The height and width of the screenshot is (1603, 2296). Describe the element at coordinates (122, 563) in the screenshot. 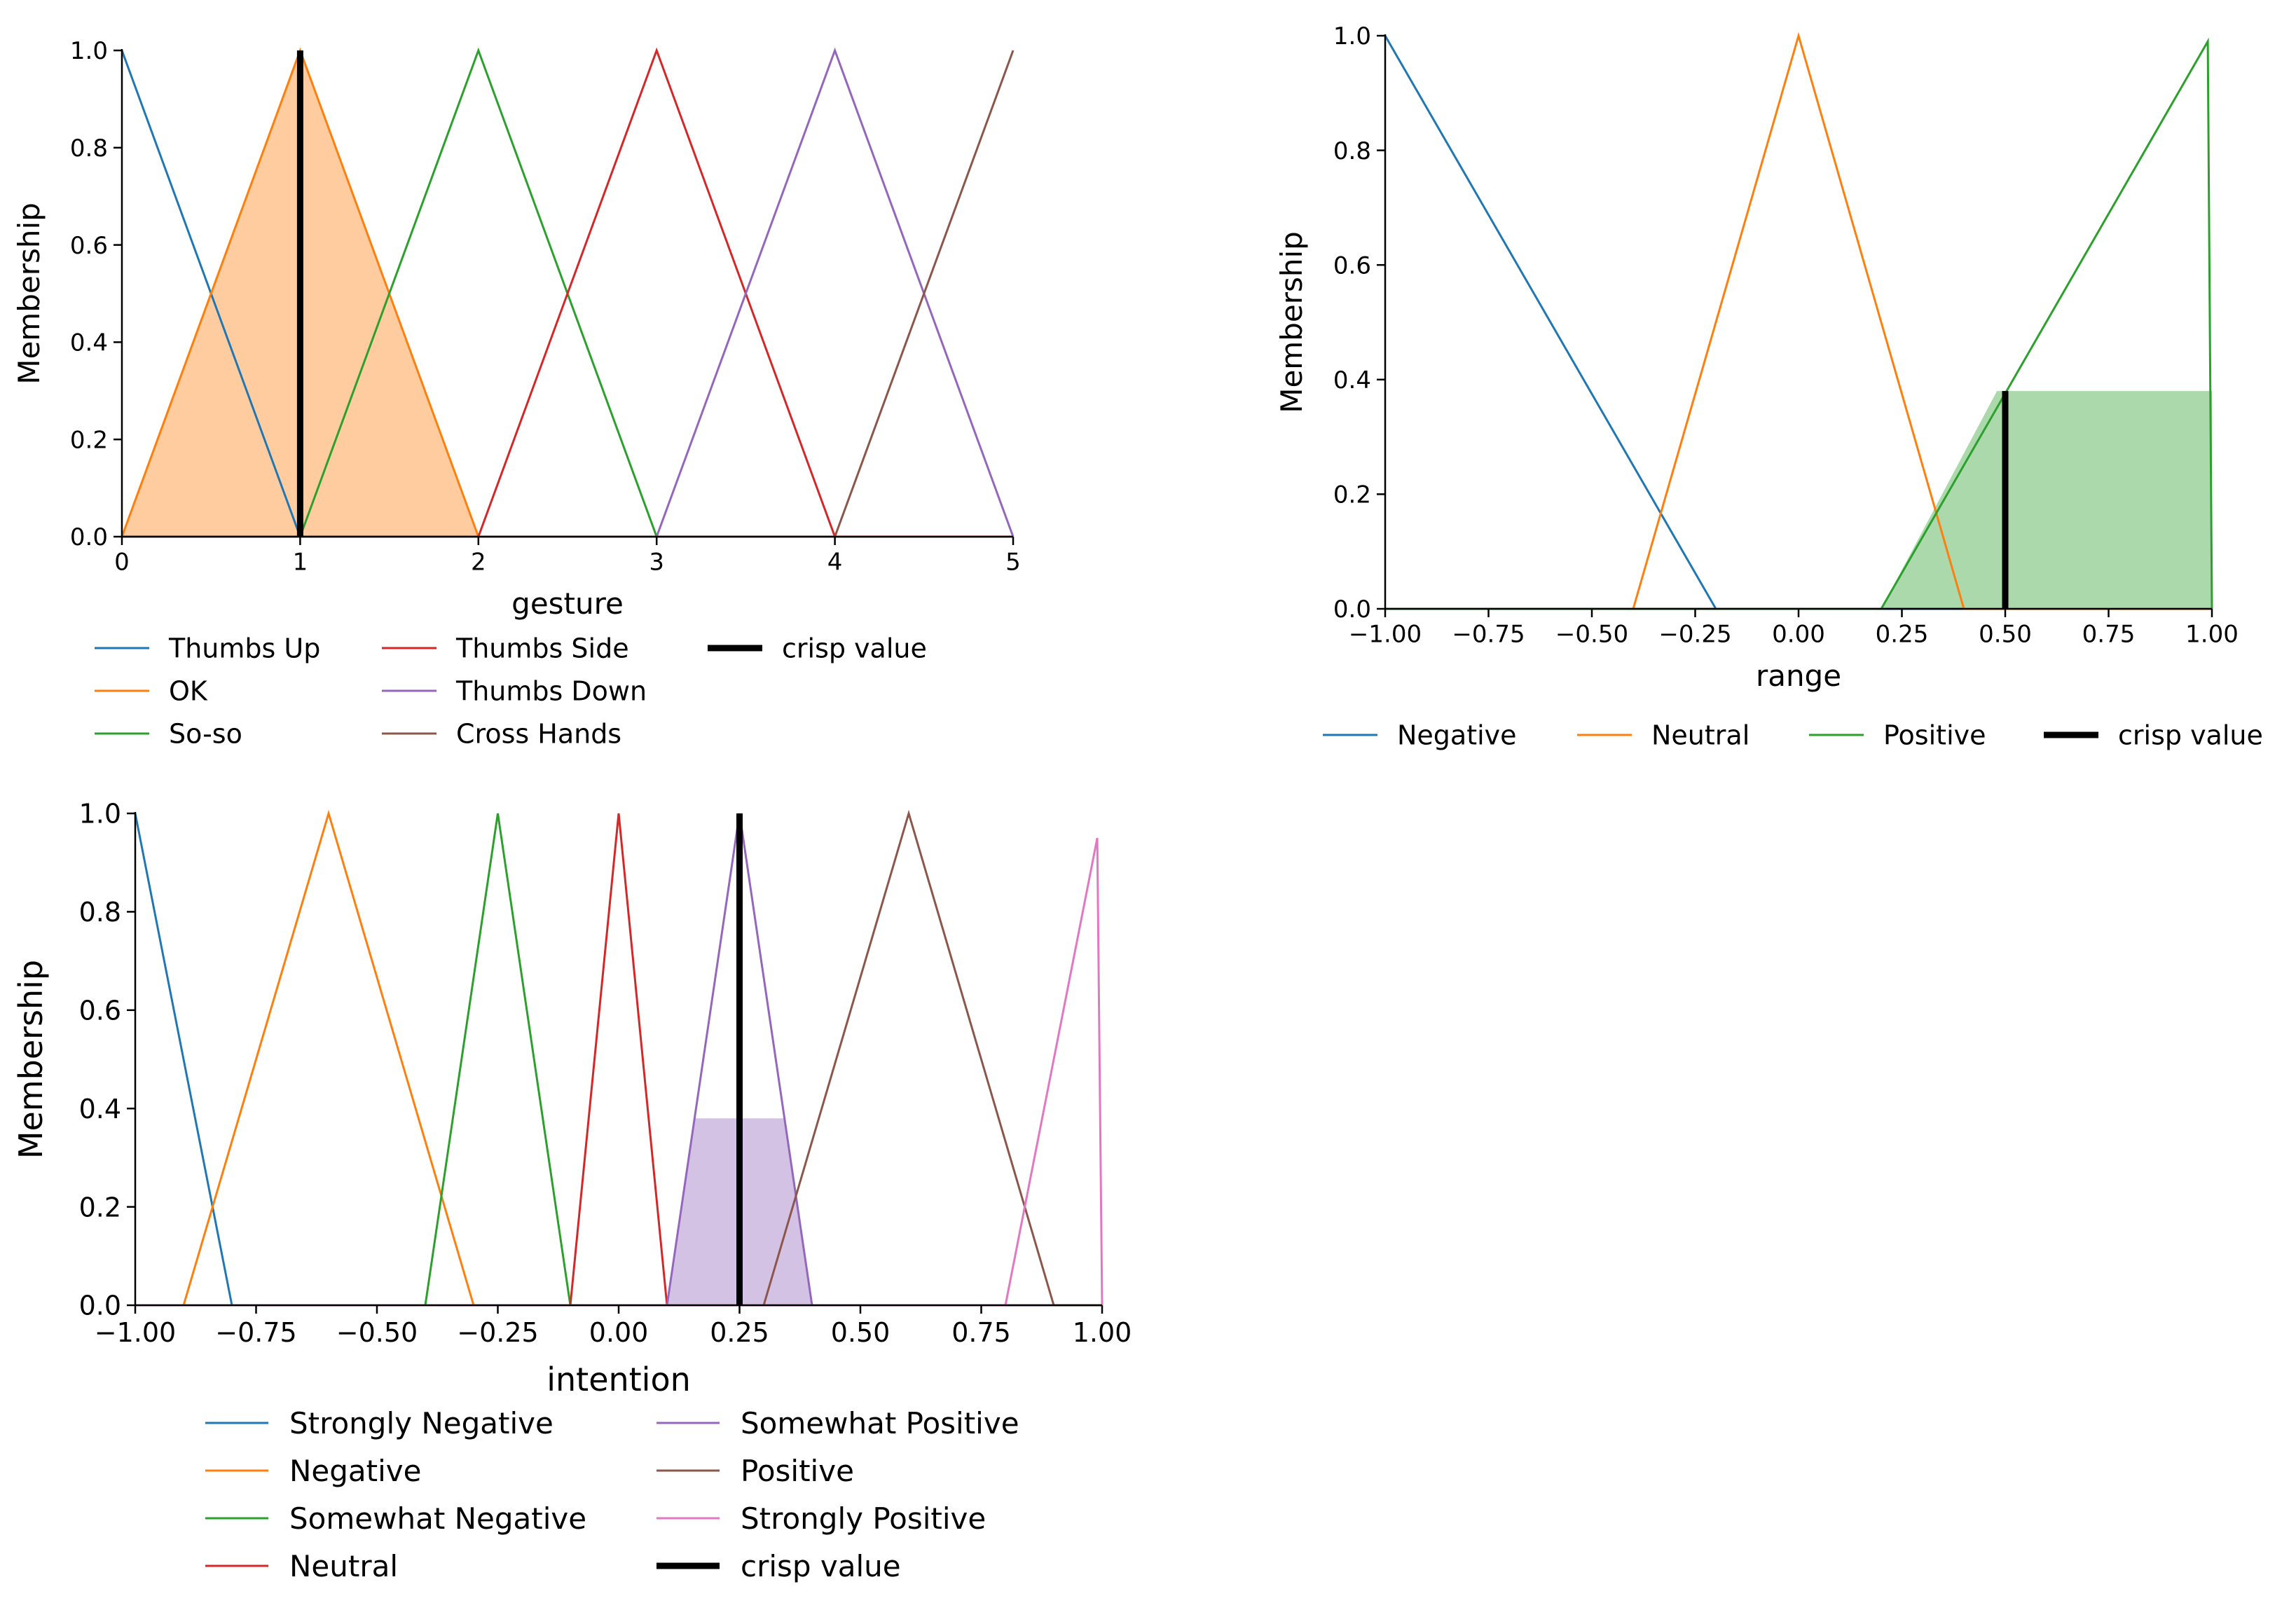

I see `gesture-x-tick-label: 0` at that location.